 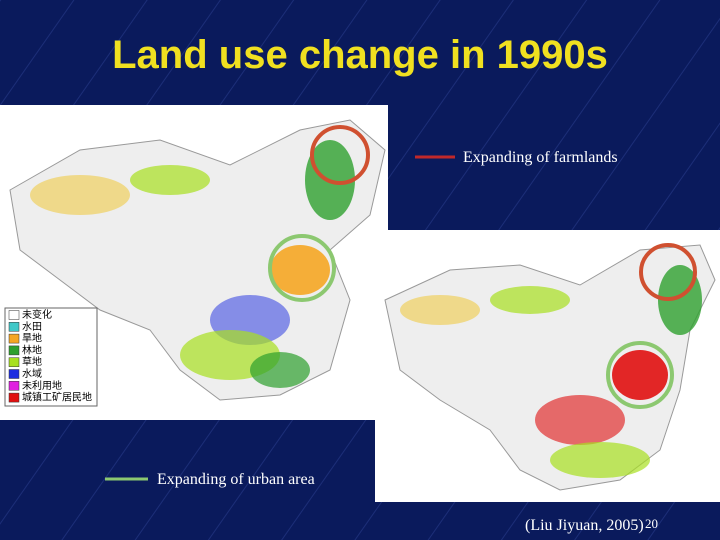 I want to click on annotation-label: Expanding of farmlands, so click(x=540, y=157).